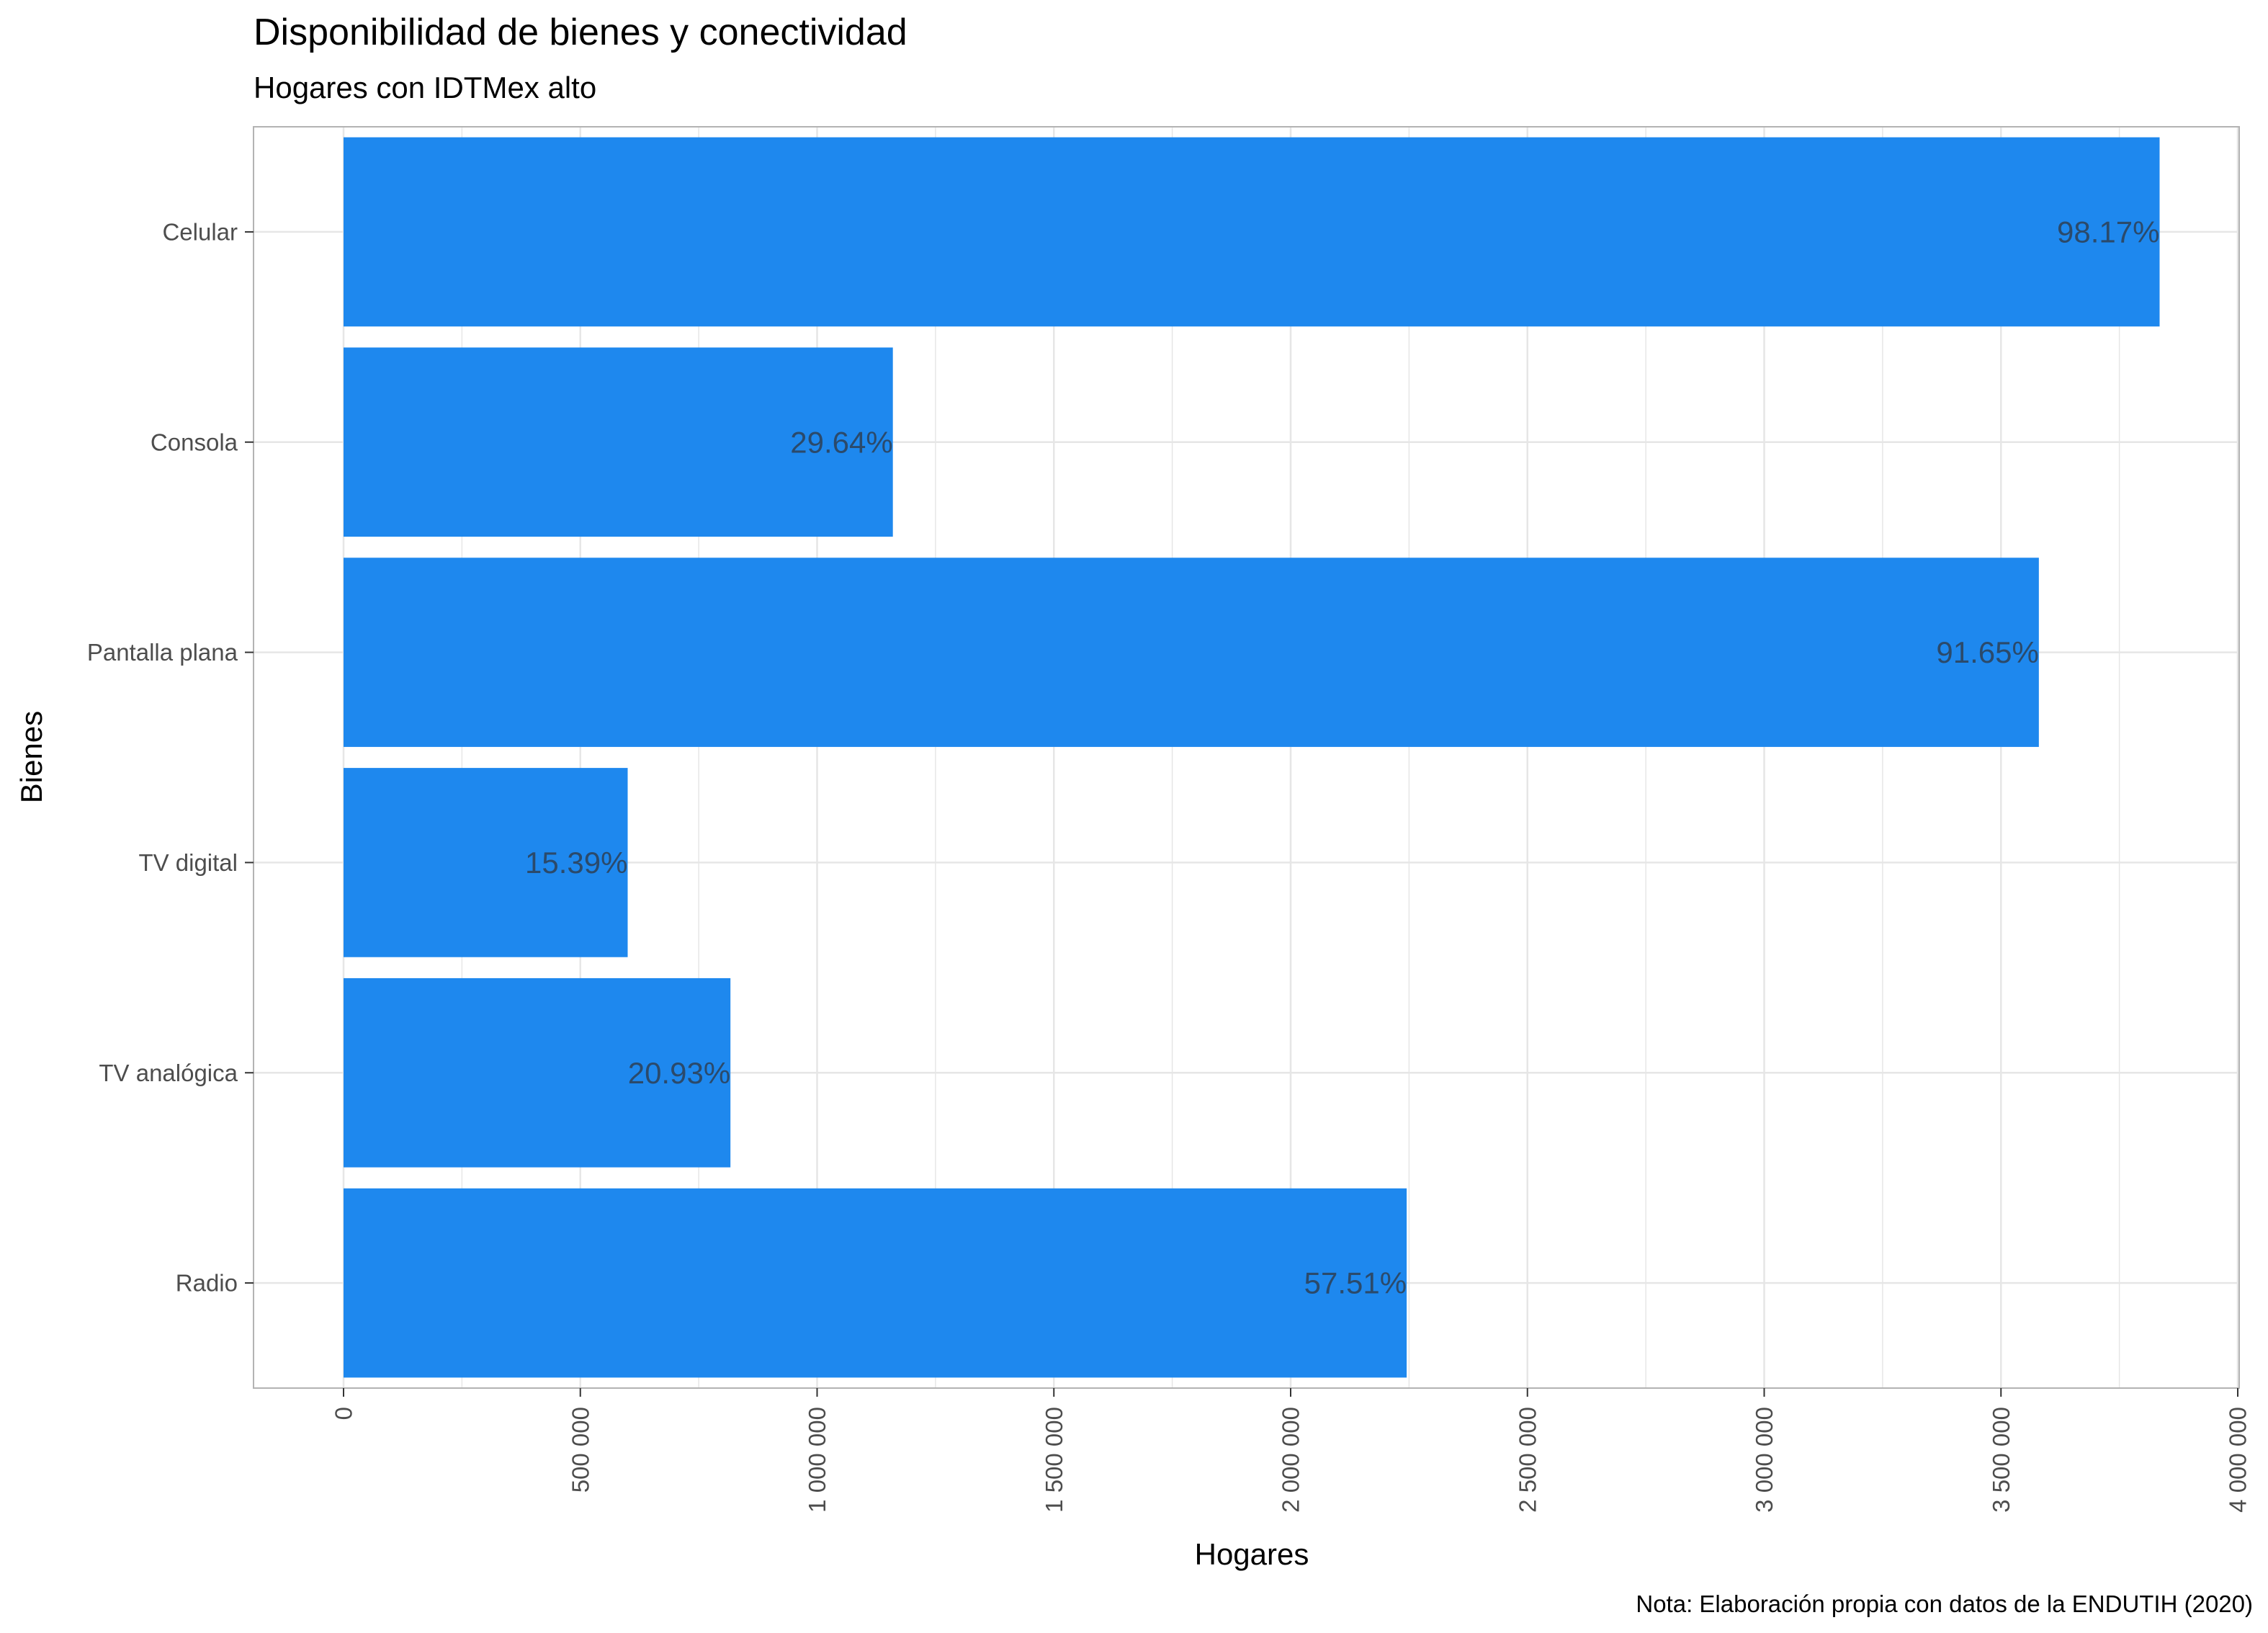  I want to click on data-label: 20.93%, so click(679, 1073).